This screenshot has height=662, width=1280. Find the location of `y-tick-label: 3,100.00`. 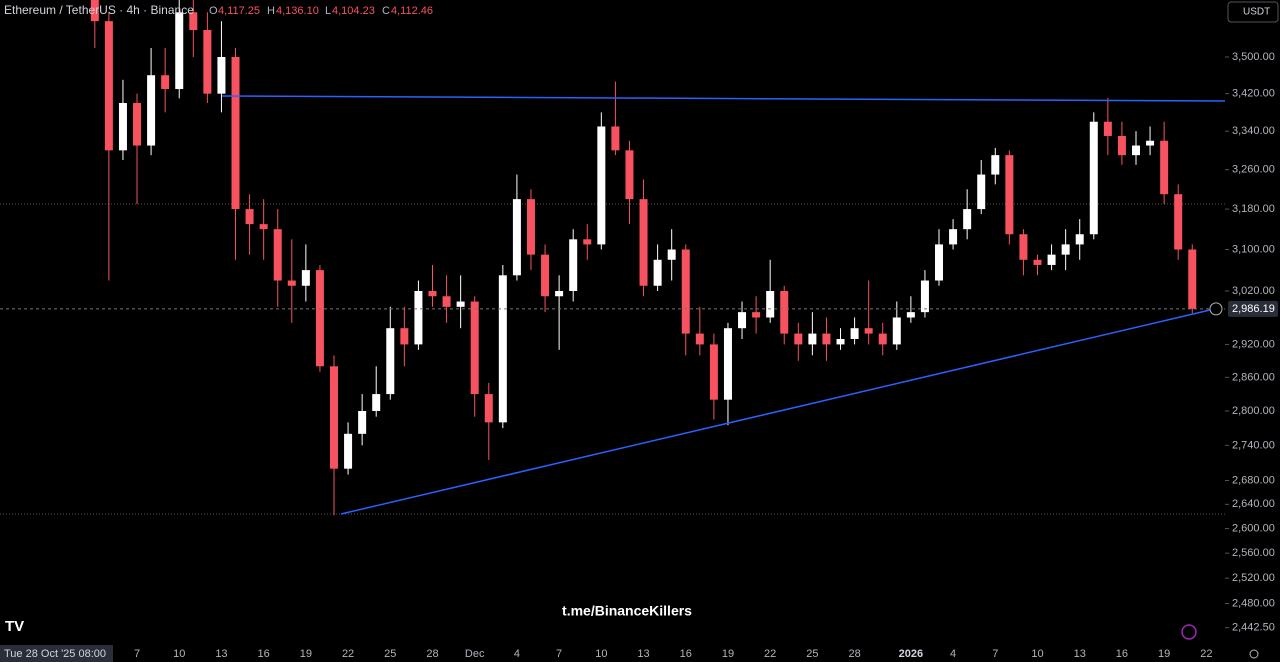

y-tick-label: 3,100.00 is located at coordinates (1253, 249).